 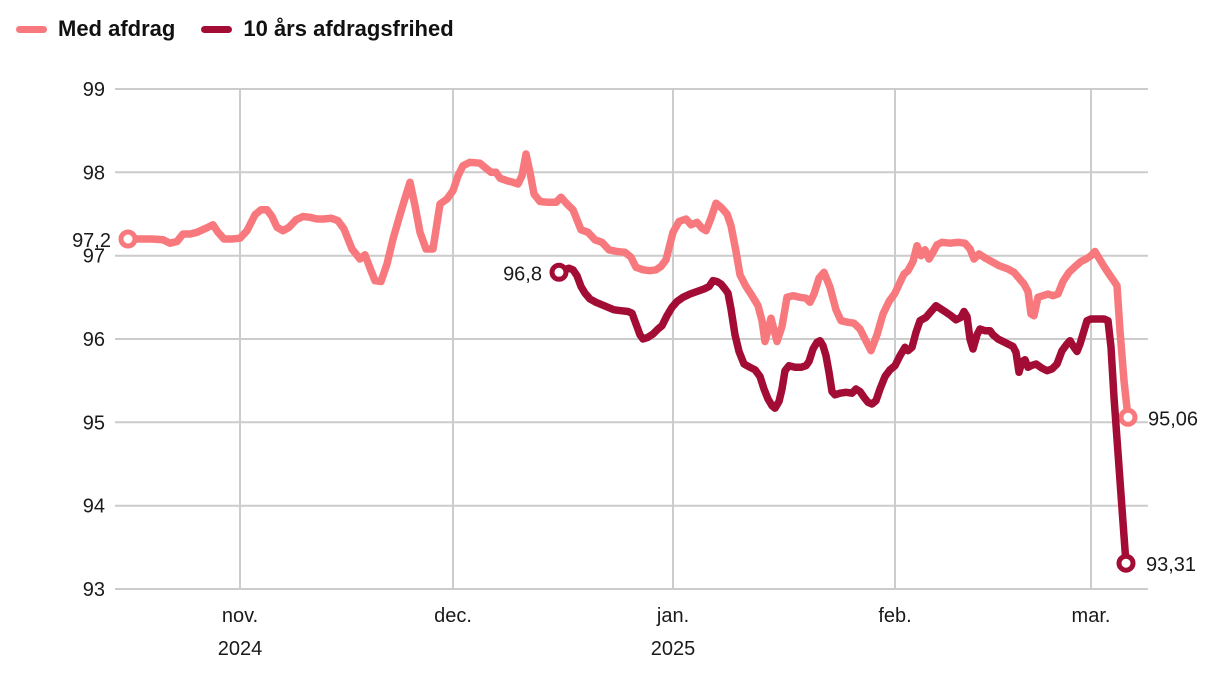 What do you see at coordinates (94, 257) in the screenshot?
I see `y-tick-label-97: 97` at bounding box center [94, 257].